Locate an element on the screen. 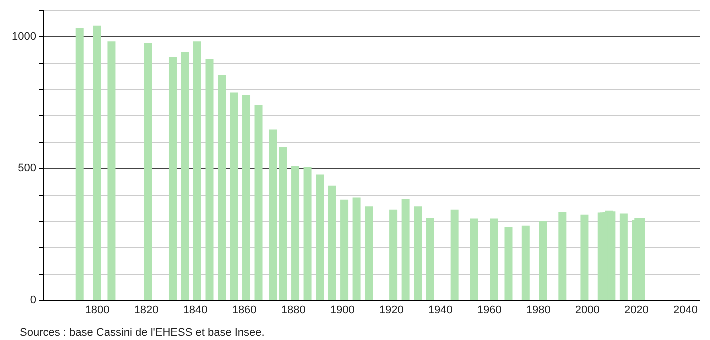 The height and width of the screenshot is (340, 710). x-tick-label: 1820 is located at coordinates (146, 310).